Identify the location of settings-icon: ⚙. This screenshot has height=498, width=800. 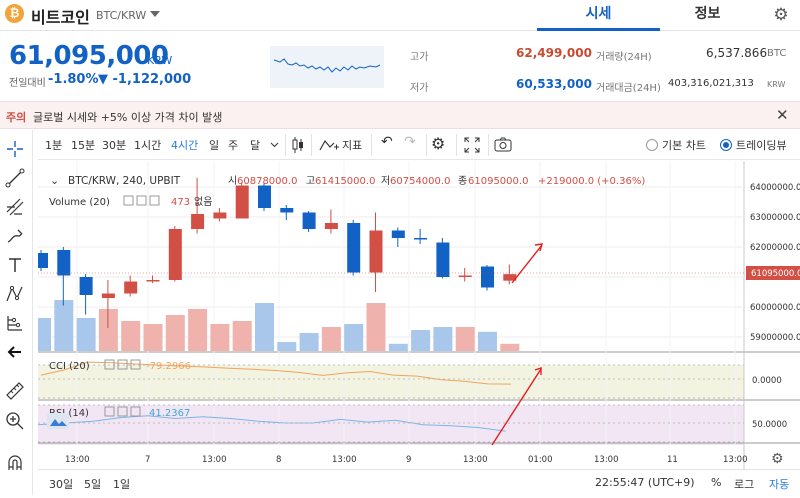
(438, 143).